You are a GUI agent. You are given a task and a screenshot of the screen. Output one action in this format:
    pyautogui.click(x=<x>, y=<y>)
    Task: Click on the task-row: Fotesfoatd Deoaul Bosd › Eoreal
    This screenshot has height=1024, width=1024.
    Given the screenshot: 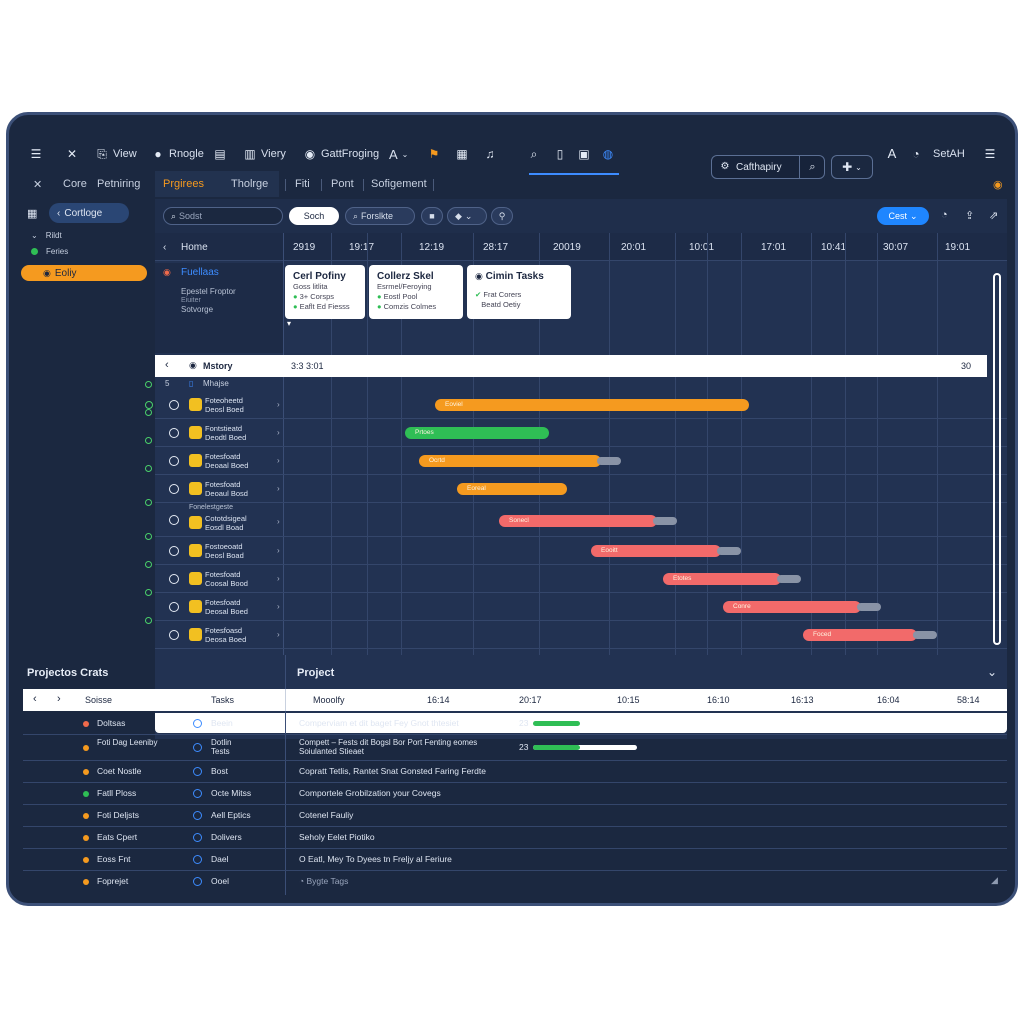 What is the action you would take?
    pyautogui.click(x=581, y=489)
    